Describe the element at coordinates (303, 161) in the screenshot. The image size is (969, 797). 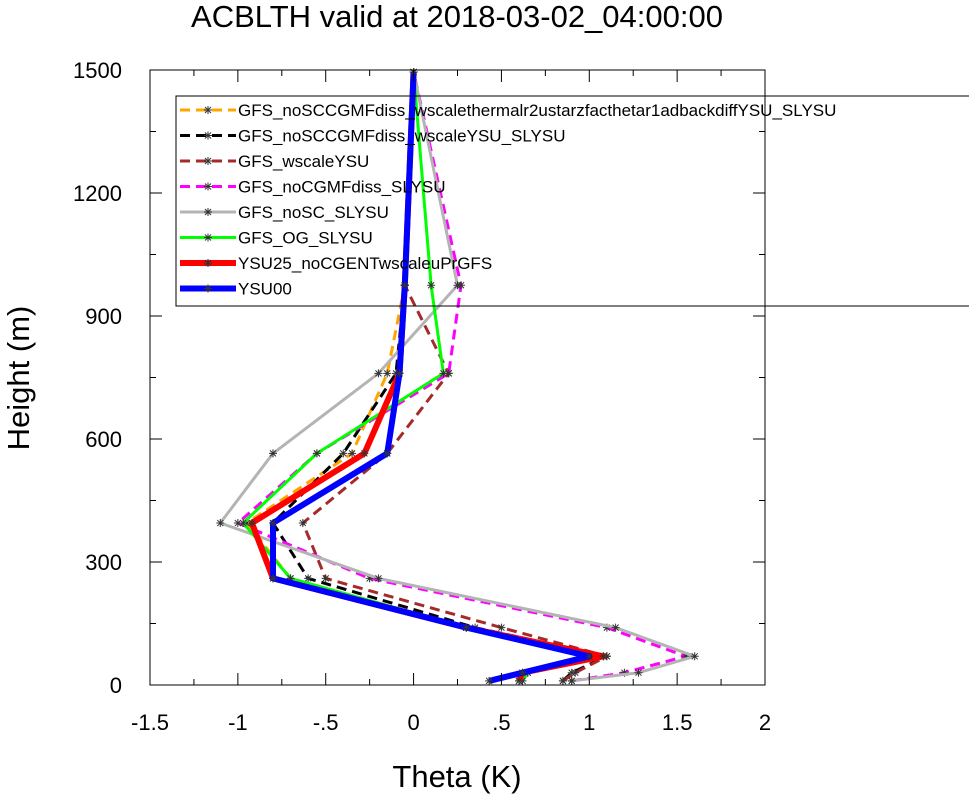
I see `legend-label-3: GFS_wscaleYSU` at that location.